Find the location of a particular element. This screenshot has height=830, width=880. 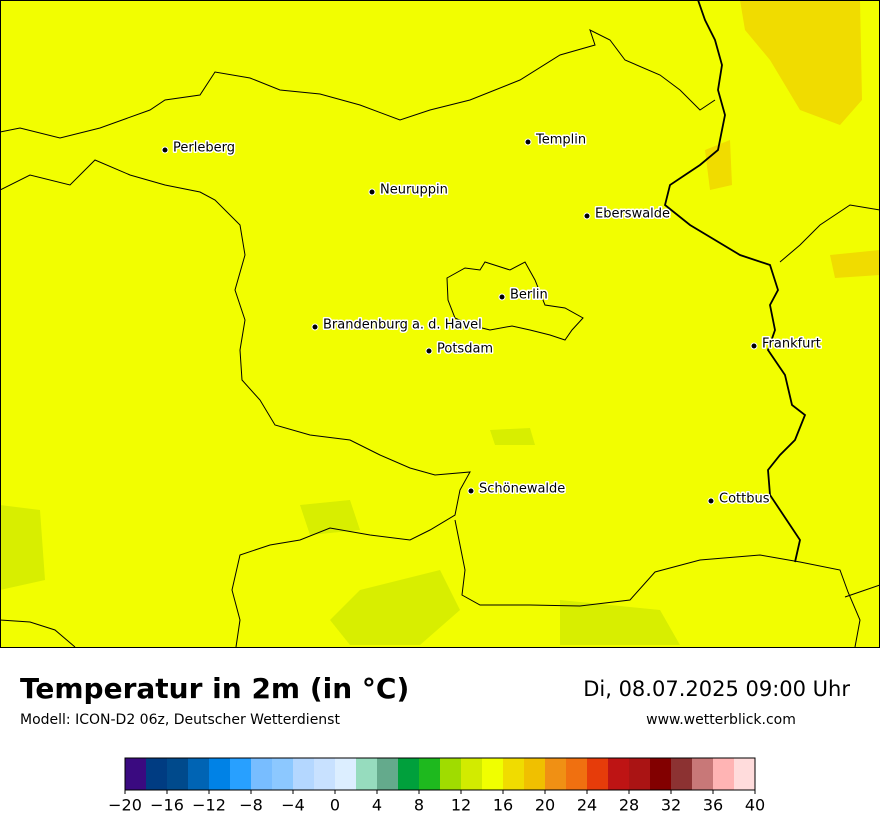

website: www.wetterblick.com is located at coordinates (721, 720).